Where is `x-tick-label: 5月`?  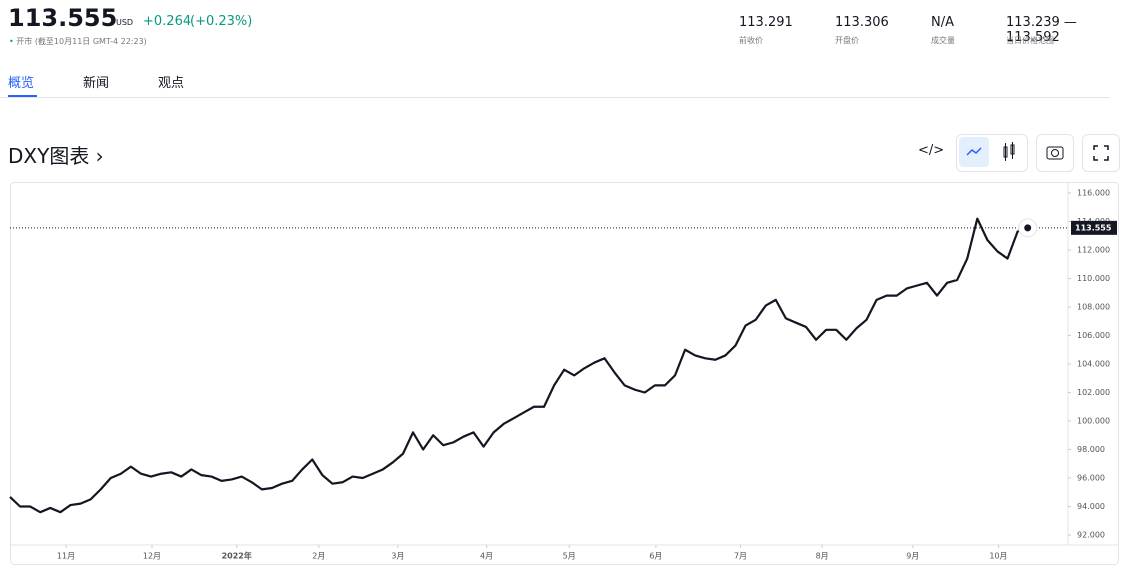 x-tick-label: 5月 is located at coordinates (569, 556).